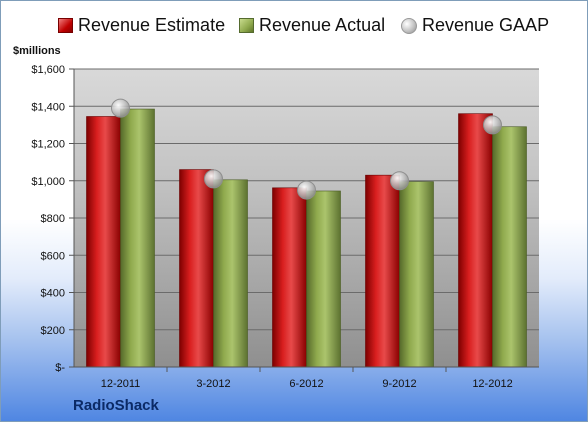  What do you see at coordinates (48, 145) in the screenshot?
I see `y-tick-label: $1,200` at bounding box center [48, 145].